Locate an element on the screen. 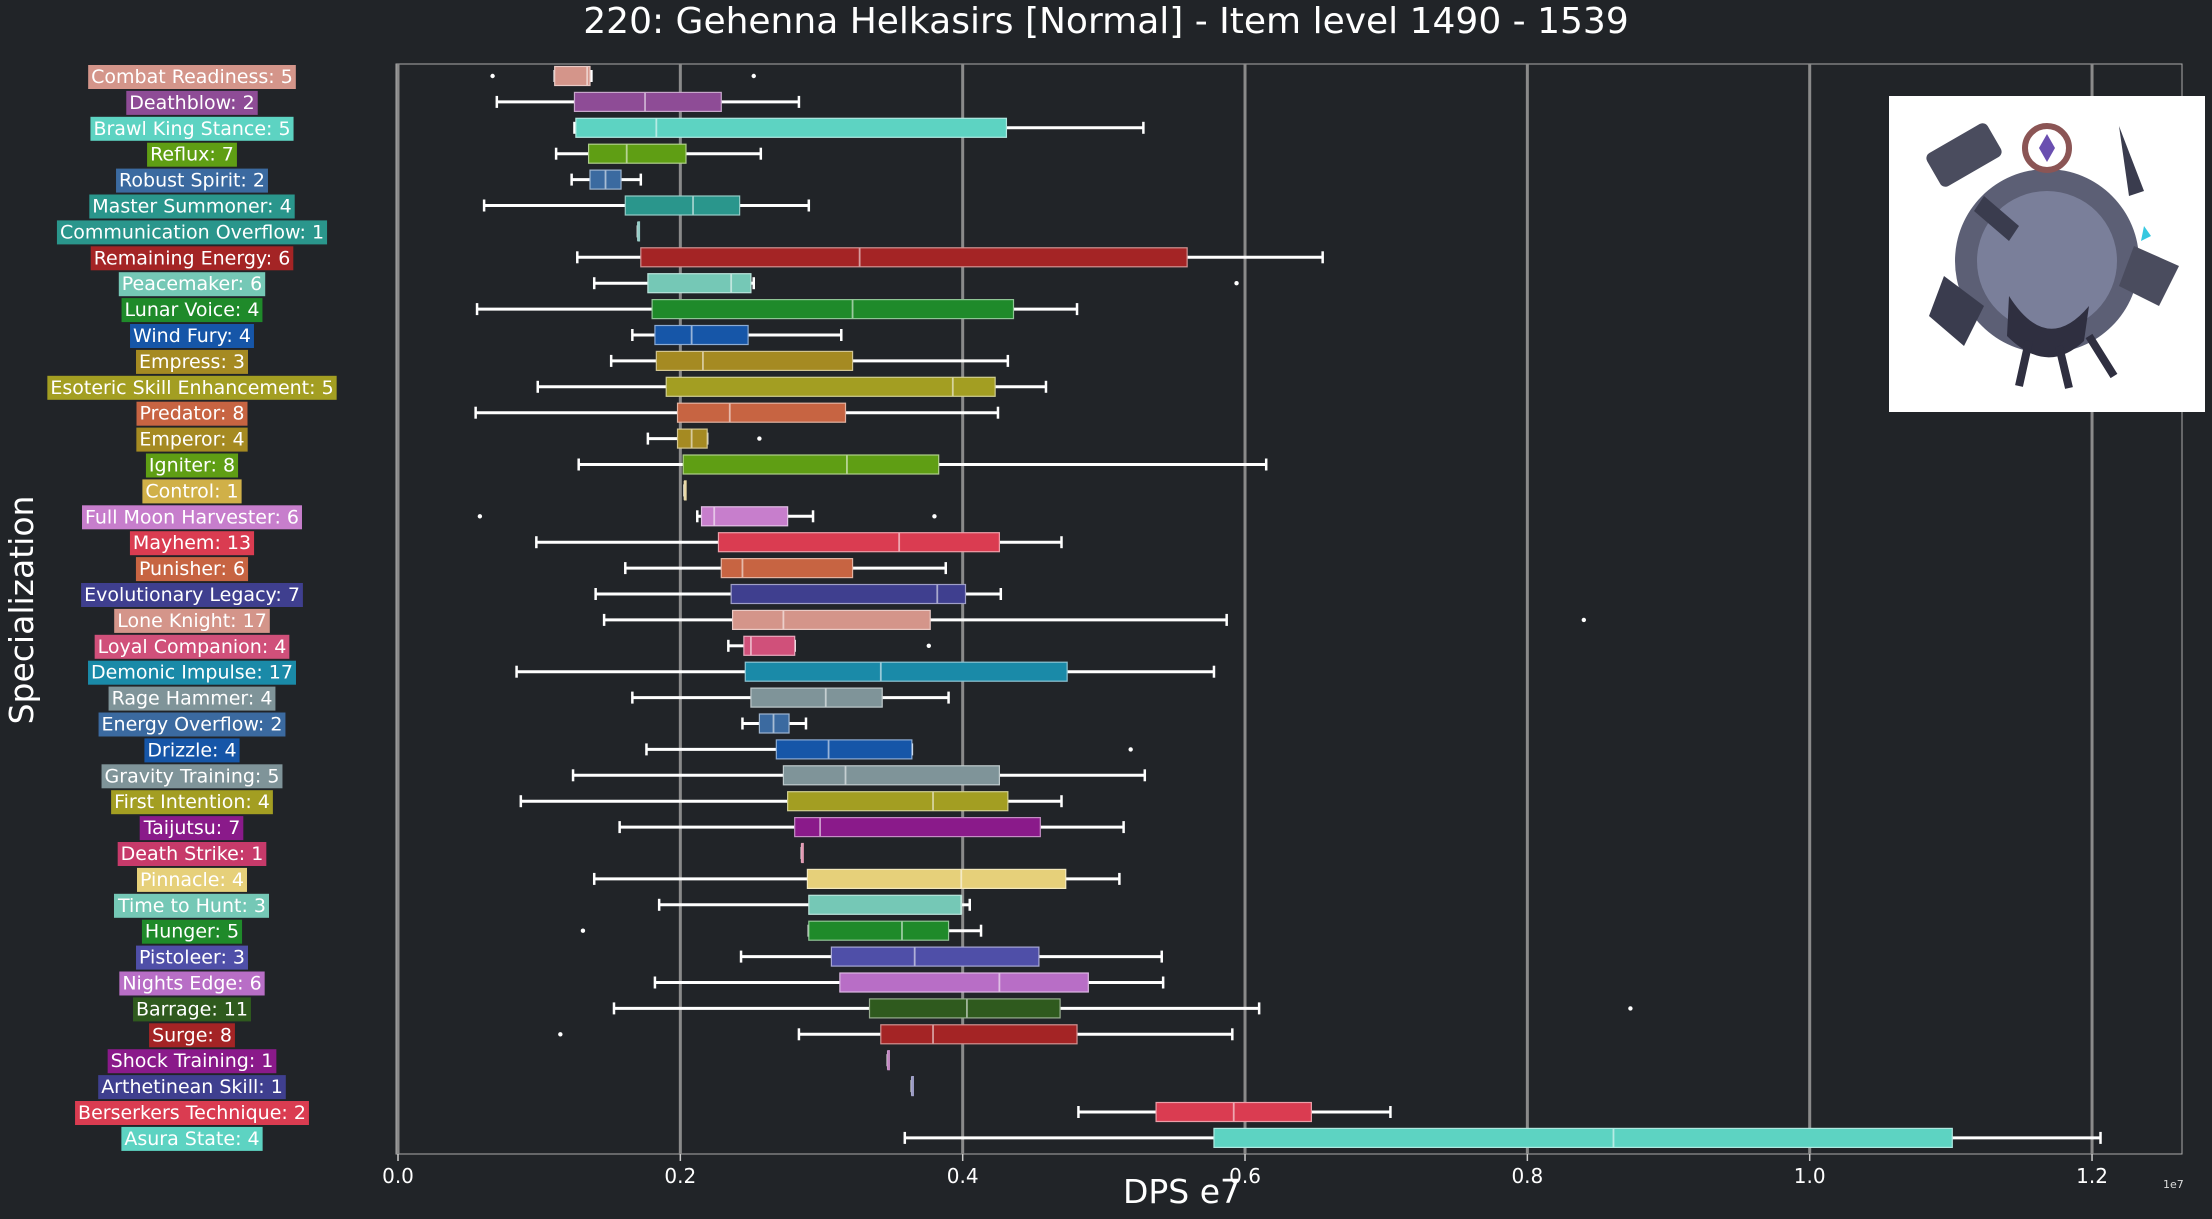 This screenshot has height=1219, width=2212. y-tick-label: Surge: 8 is located at coordinates (192, 1035).